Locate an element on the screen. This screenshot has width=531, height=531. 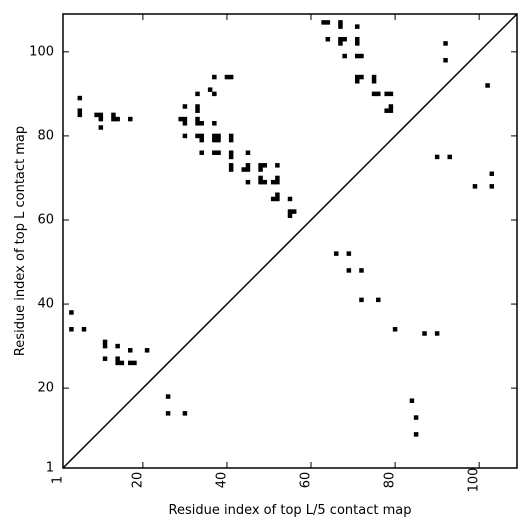
x-axis-label: Residue index of top L/5 contact map is located at coordinates (290, 510).